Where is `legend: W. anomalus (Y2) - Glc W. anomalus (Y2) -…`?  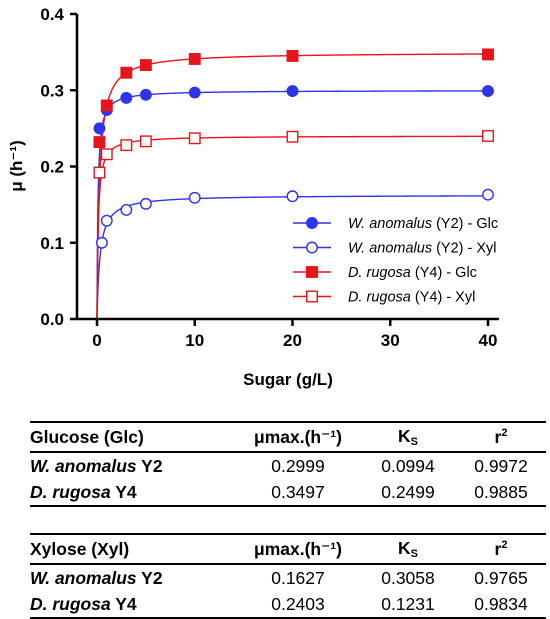 legend: W. anomalus (Y2) - Glc W. anomalus (Y2) -… is located at coordinates (395, 261).